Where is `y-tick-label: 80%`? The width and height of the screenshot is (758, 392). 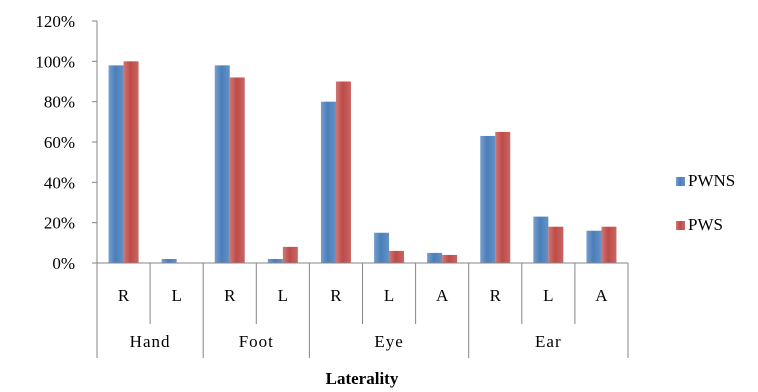 y-tick-label: 80% is located at coordinates (59, 102).